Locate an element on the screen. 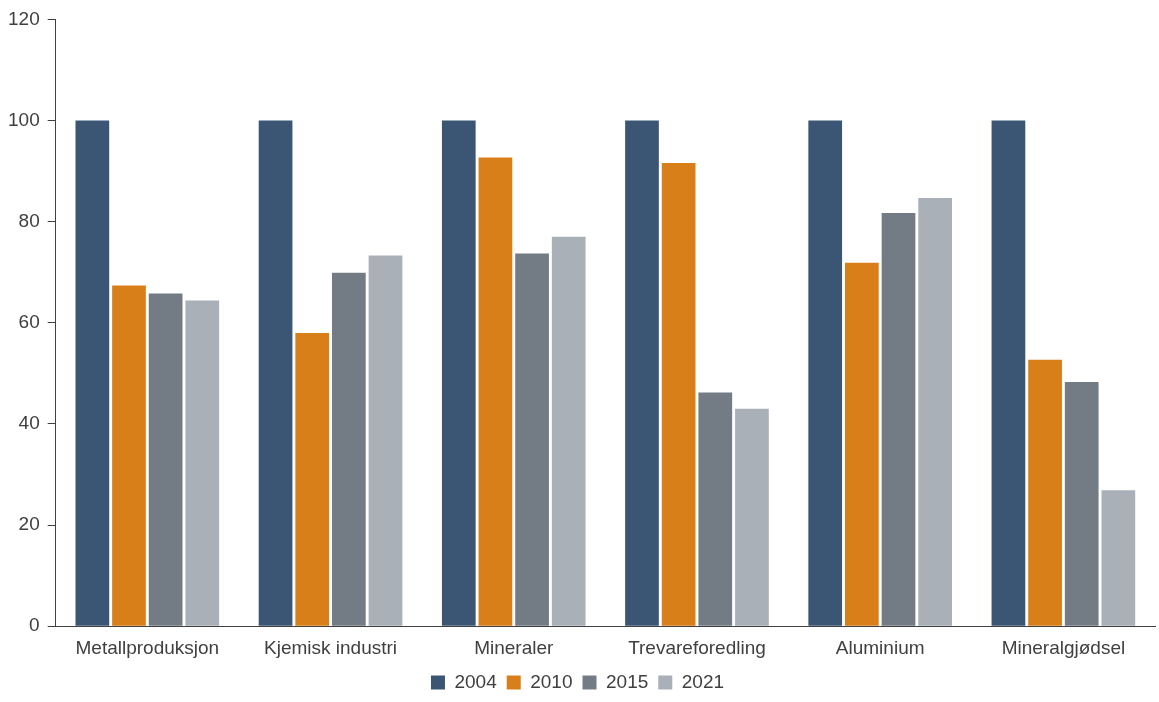  x-tick-label: Kjemisk industri is located at coordinates (331, 647).